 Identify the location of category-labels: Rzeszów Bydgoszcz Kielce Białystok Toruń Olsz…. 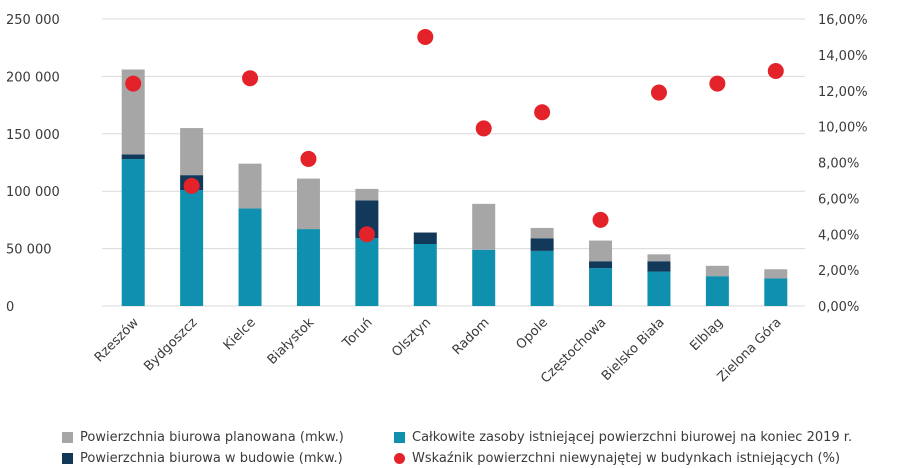
(438, 351).